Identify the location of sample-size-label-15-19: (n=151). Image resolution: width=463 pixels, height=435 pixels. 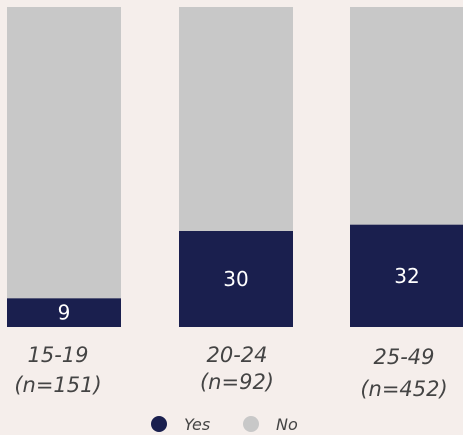
(57, 385).